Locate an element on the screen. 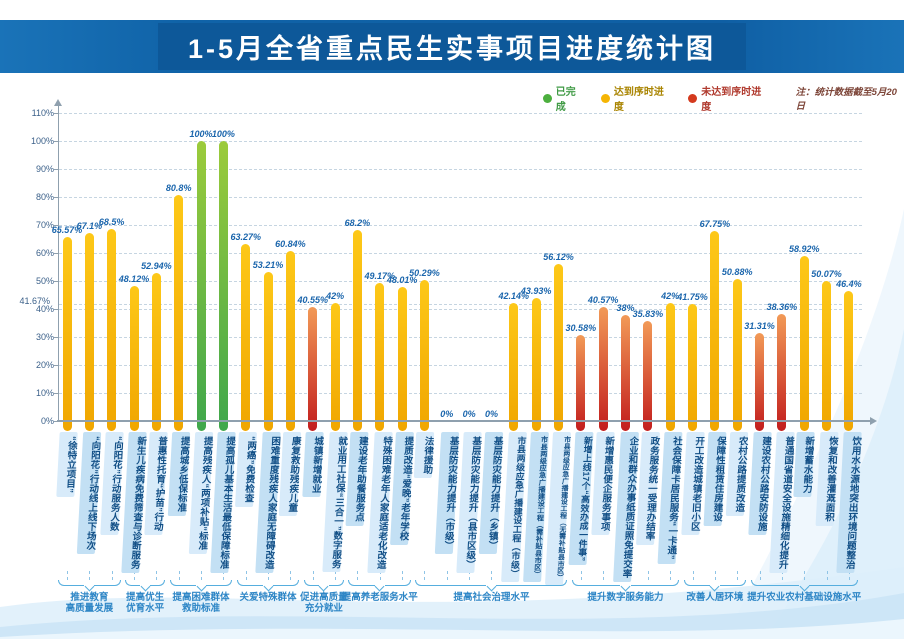 The height and width of the screenshot is (639, 904). x-axis-label: 基层防灾能力提升（乡镇） is located at coordinates (491, 493).